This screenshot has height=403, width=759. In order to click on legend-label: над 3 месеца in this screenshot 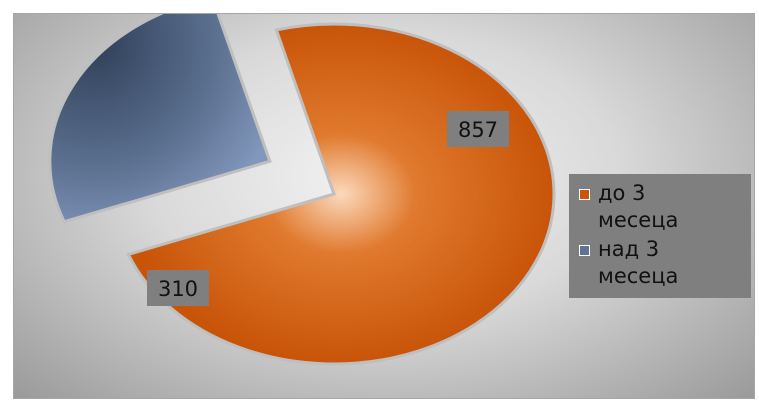, I will do `click(638, 262)`.